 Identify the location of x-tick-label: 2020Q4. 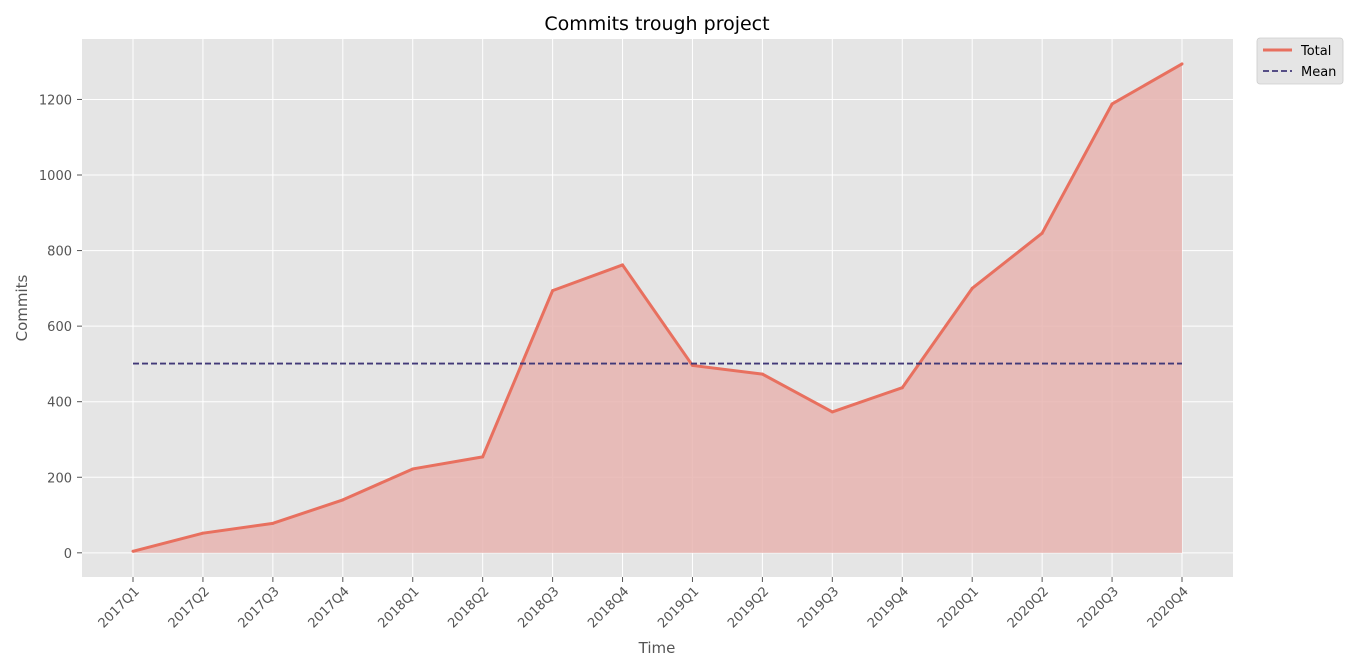
(1168, 607).